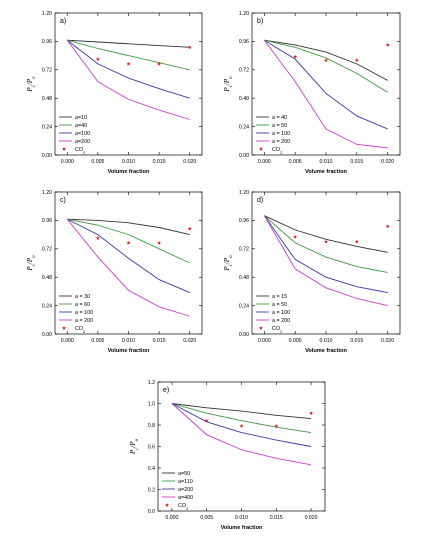 This screenshot has height=550, width=425. What do you see at coordinates (184, 474) in the screenshot?
I see `legend-label: a=50` at bounding box center [184, 474].